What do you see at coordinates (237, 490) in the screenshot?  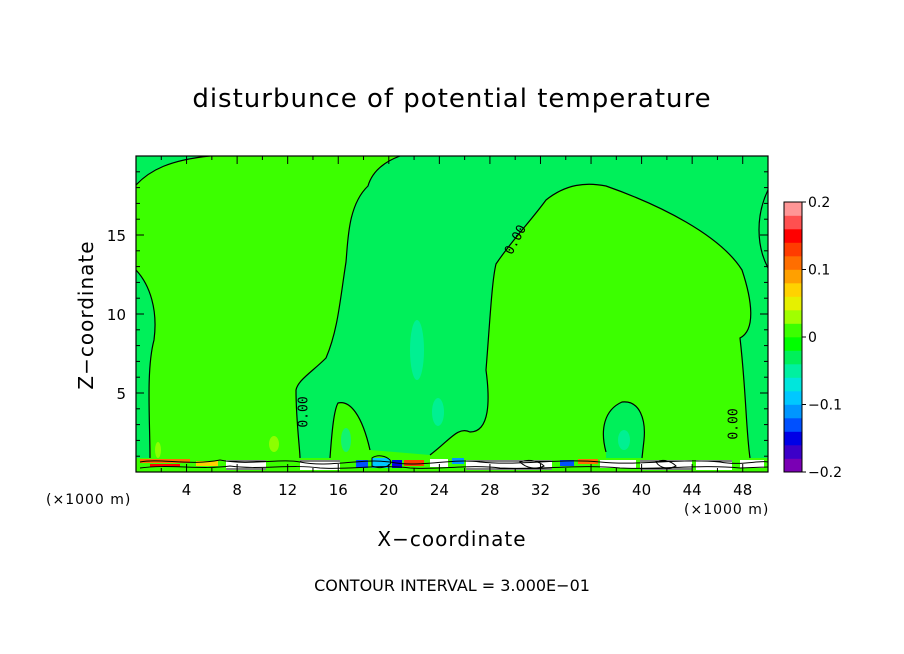 I see `x-tick-label: 8` at bounding box center [237, 490].